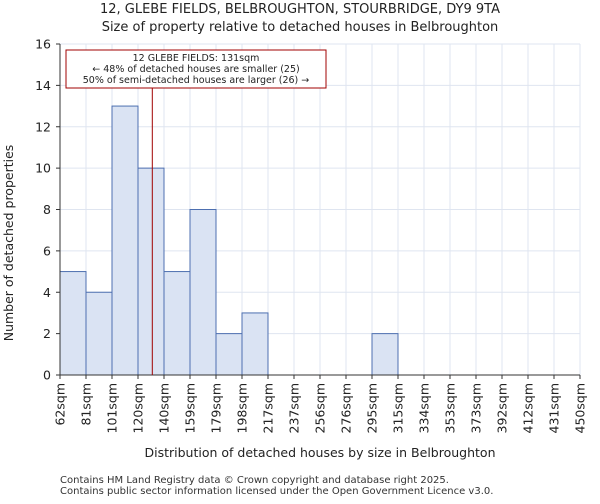 The height and width of the screenshot is (504, 600). I want to click on annotation-box-frame, so click(196, 69).